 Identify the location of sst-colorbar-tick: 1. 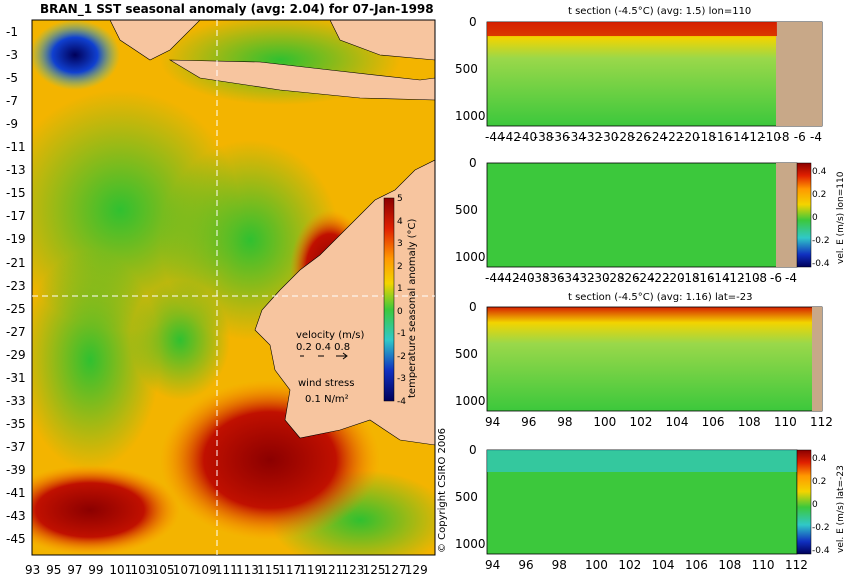
(400, 289).